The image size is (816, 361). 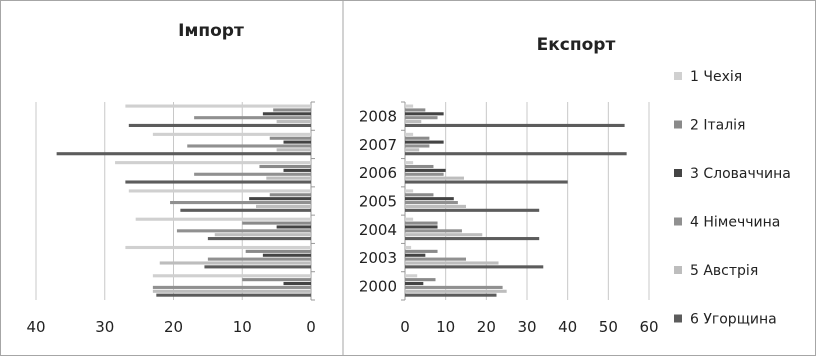 What do you see at coordinates (211, 31) in the screenshot?
I see `import-title: Імпорт` at bounding box center [211, 31].